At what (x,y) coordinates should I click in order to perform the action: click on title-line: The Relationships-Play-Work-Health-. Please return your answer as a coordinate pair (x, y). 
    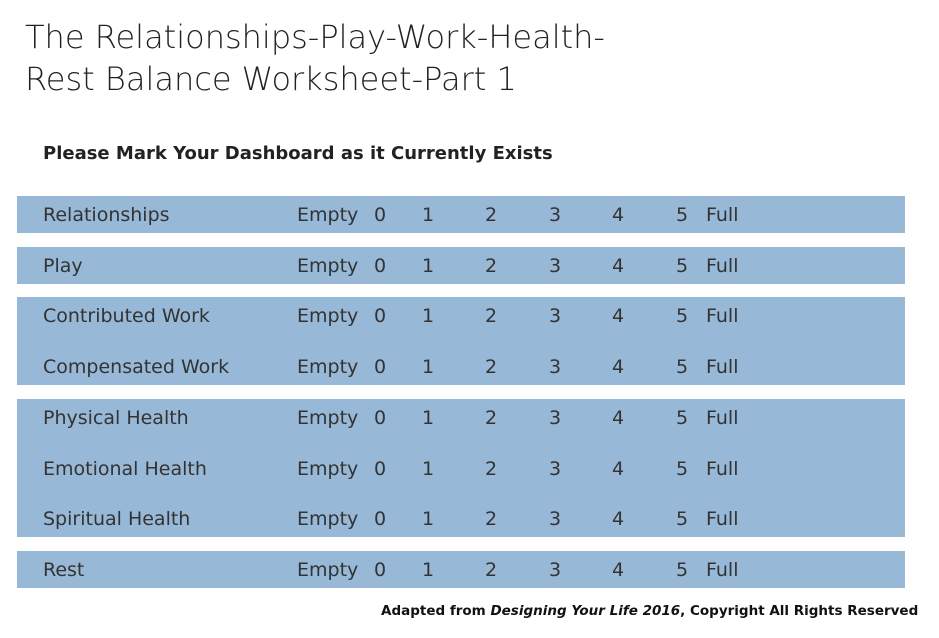
    Looking at the image, I should click on (315, 37).